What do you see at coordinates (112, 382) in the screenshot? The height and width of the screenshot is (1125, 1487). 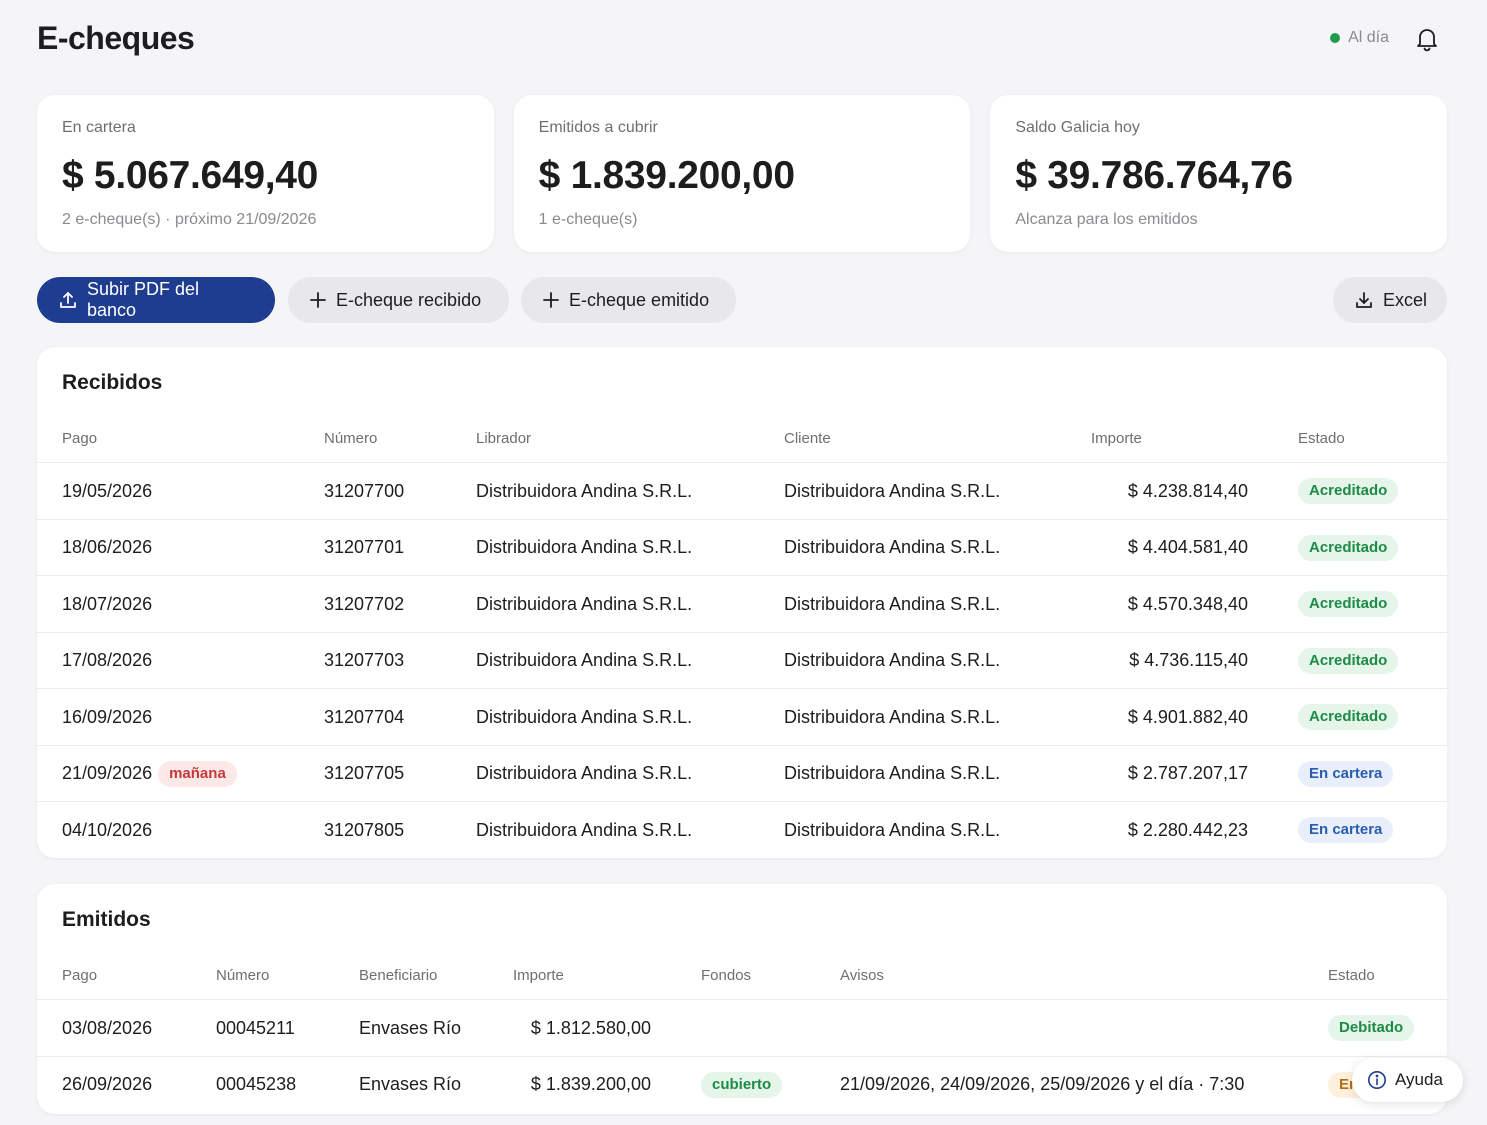 I see `recibidos-title: Recibidos` at bounding box center [112, 382].